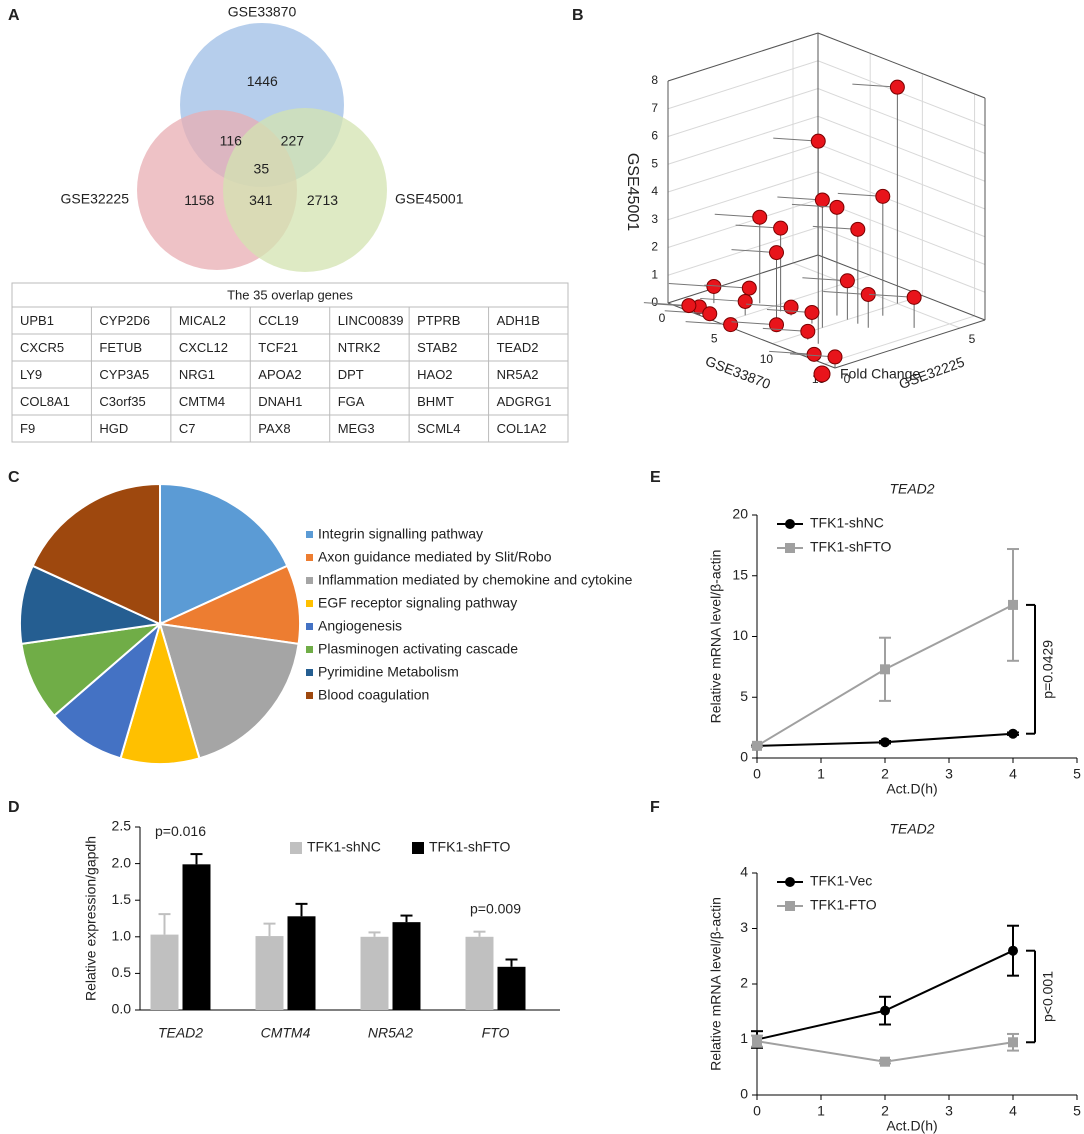 This screenshot has width=1084, height=1134. What do you see at coordinates (744, 872) in the screenshot?
I see `y-tick-label: 4` at bounding box center [744, 872].